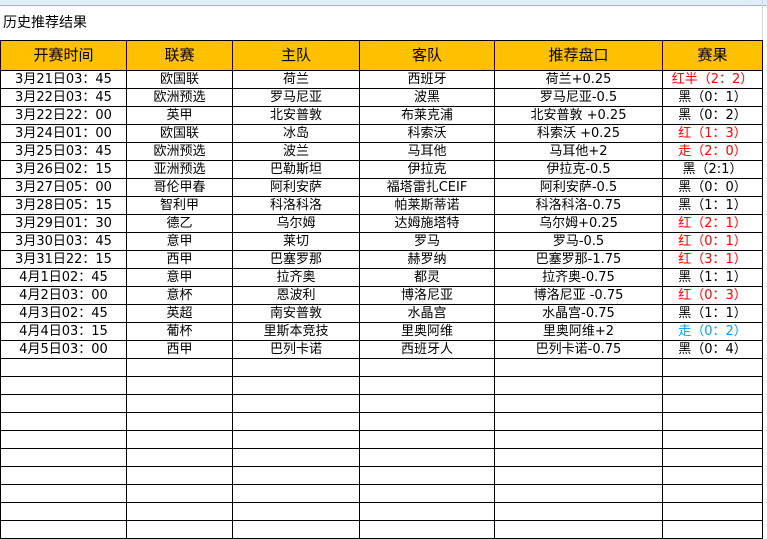 The image size is (767, 539). What do you see at coordinates (578, 97) in the screenshot?
I see `cell-pick: 罗马尼亚-0.5` at bounding box center [578, 97].